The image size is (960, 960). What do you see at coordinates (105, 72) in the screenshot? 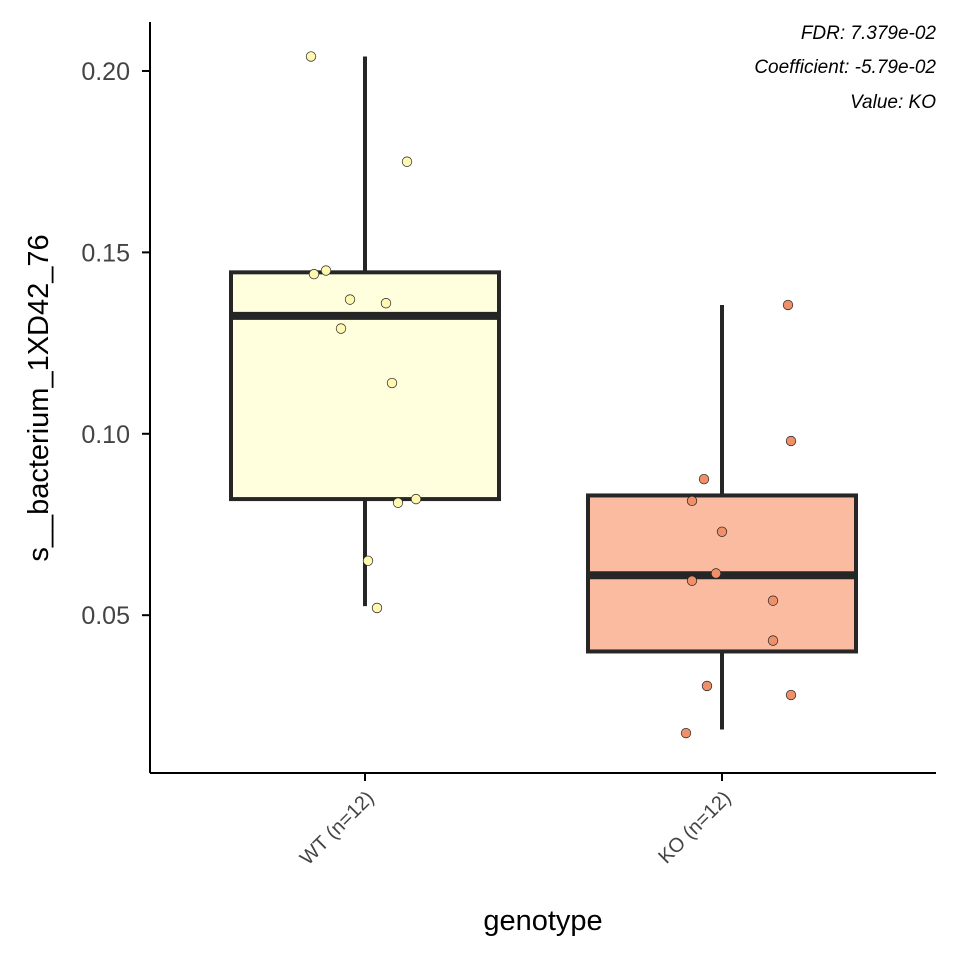
I see `y-tick-label: 0.20` at bounding box center [105, 72].